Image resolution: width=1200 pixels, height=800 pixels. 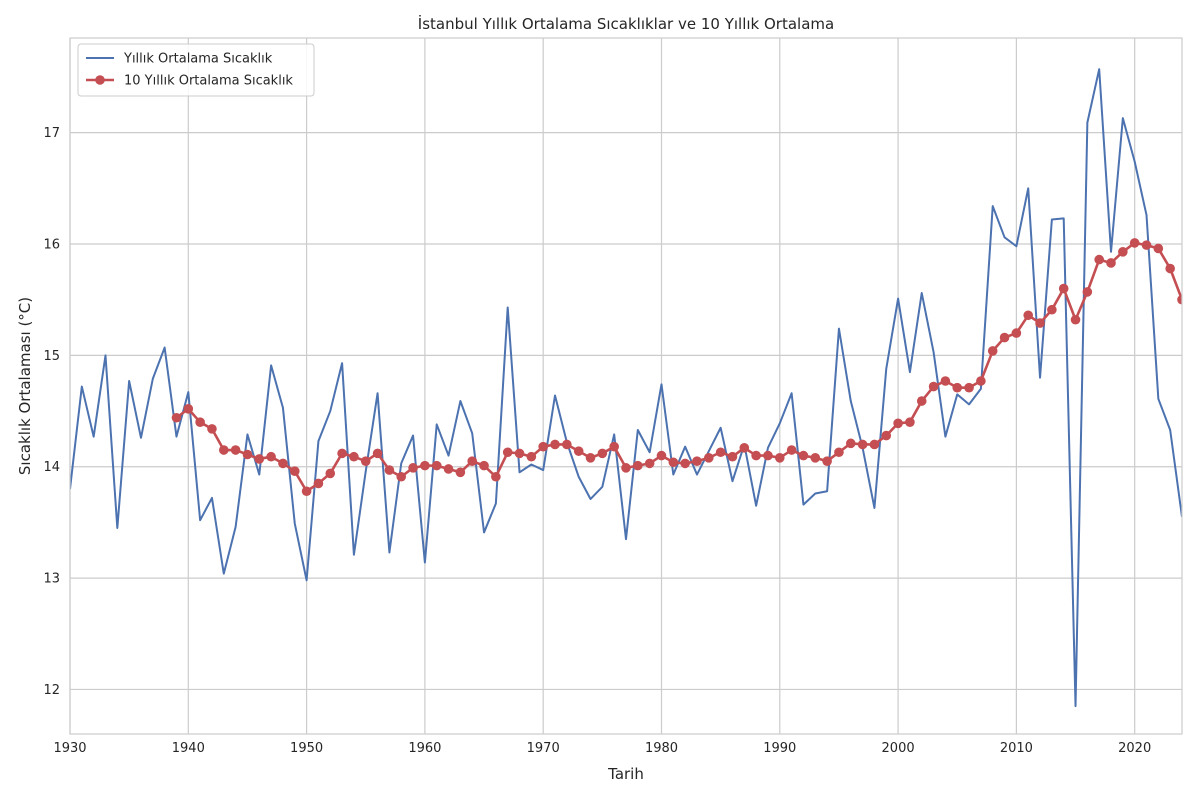 I want to click on x-tick-label: 1970, so click(x=543, y=748).